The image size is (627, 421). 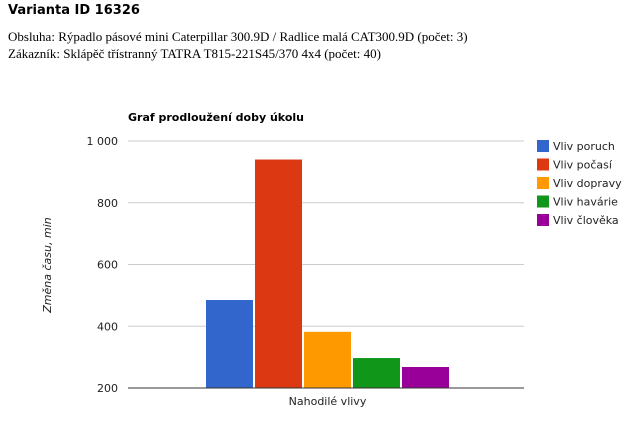 What do you see at coordinates (107, 326) in the screenshot?
I see `y-tick-label: 400` at bounding box center [107, 326].